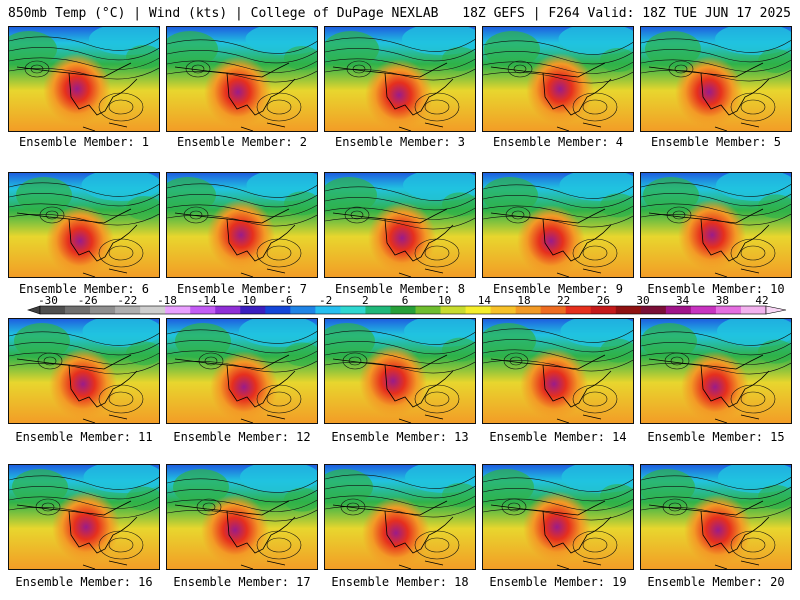 The height and width of the screenshot is (600, 800). I want to click on colorbar-tick-label: 34, so click(683, 301).